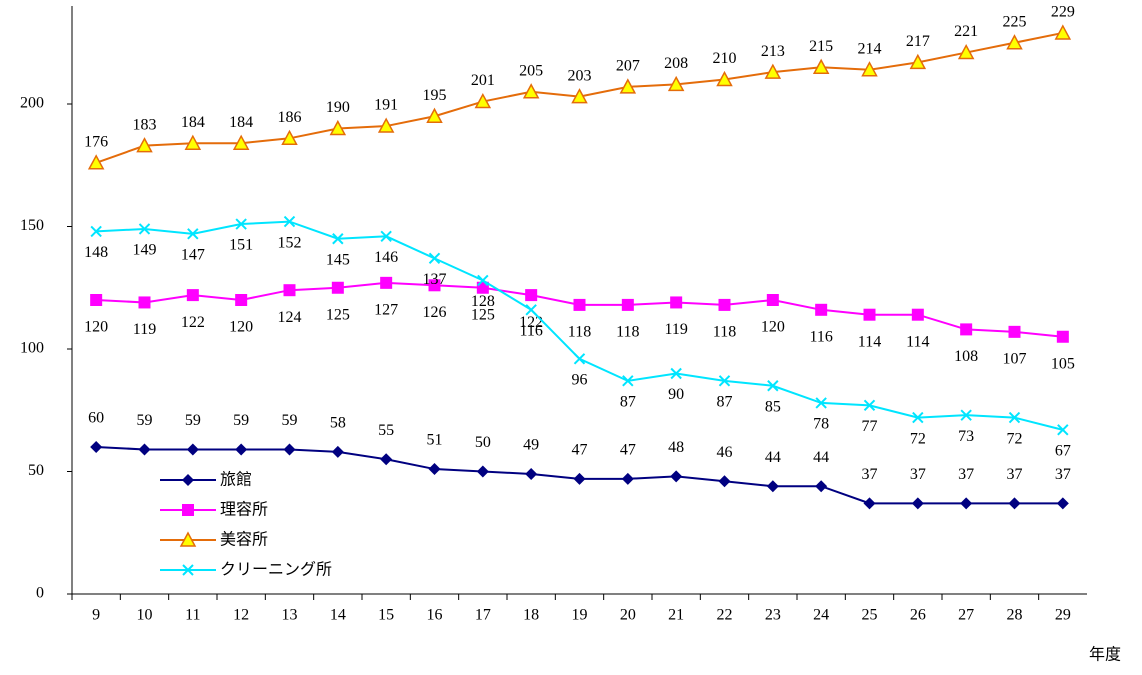  What do you see at coordinates (435, 95) in the screenshot?
I see `data-label: 195` at bounding box center [435, 95].